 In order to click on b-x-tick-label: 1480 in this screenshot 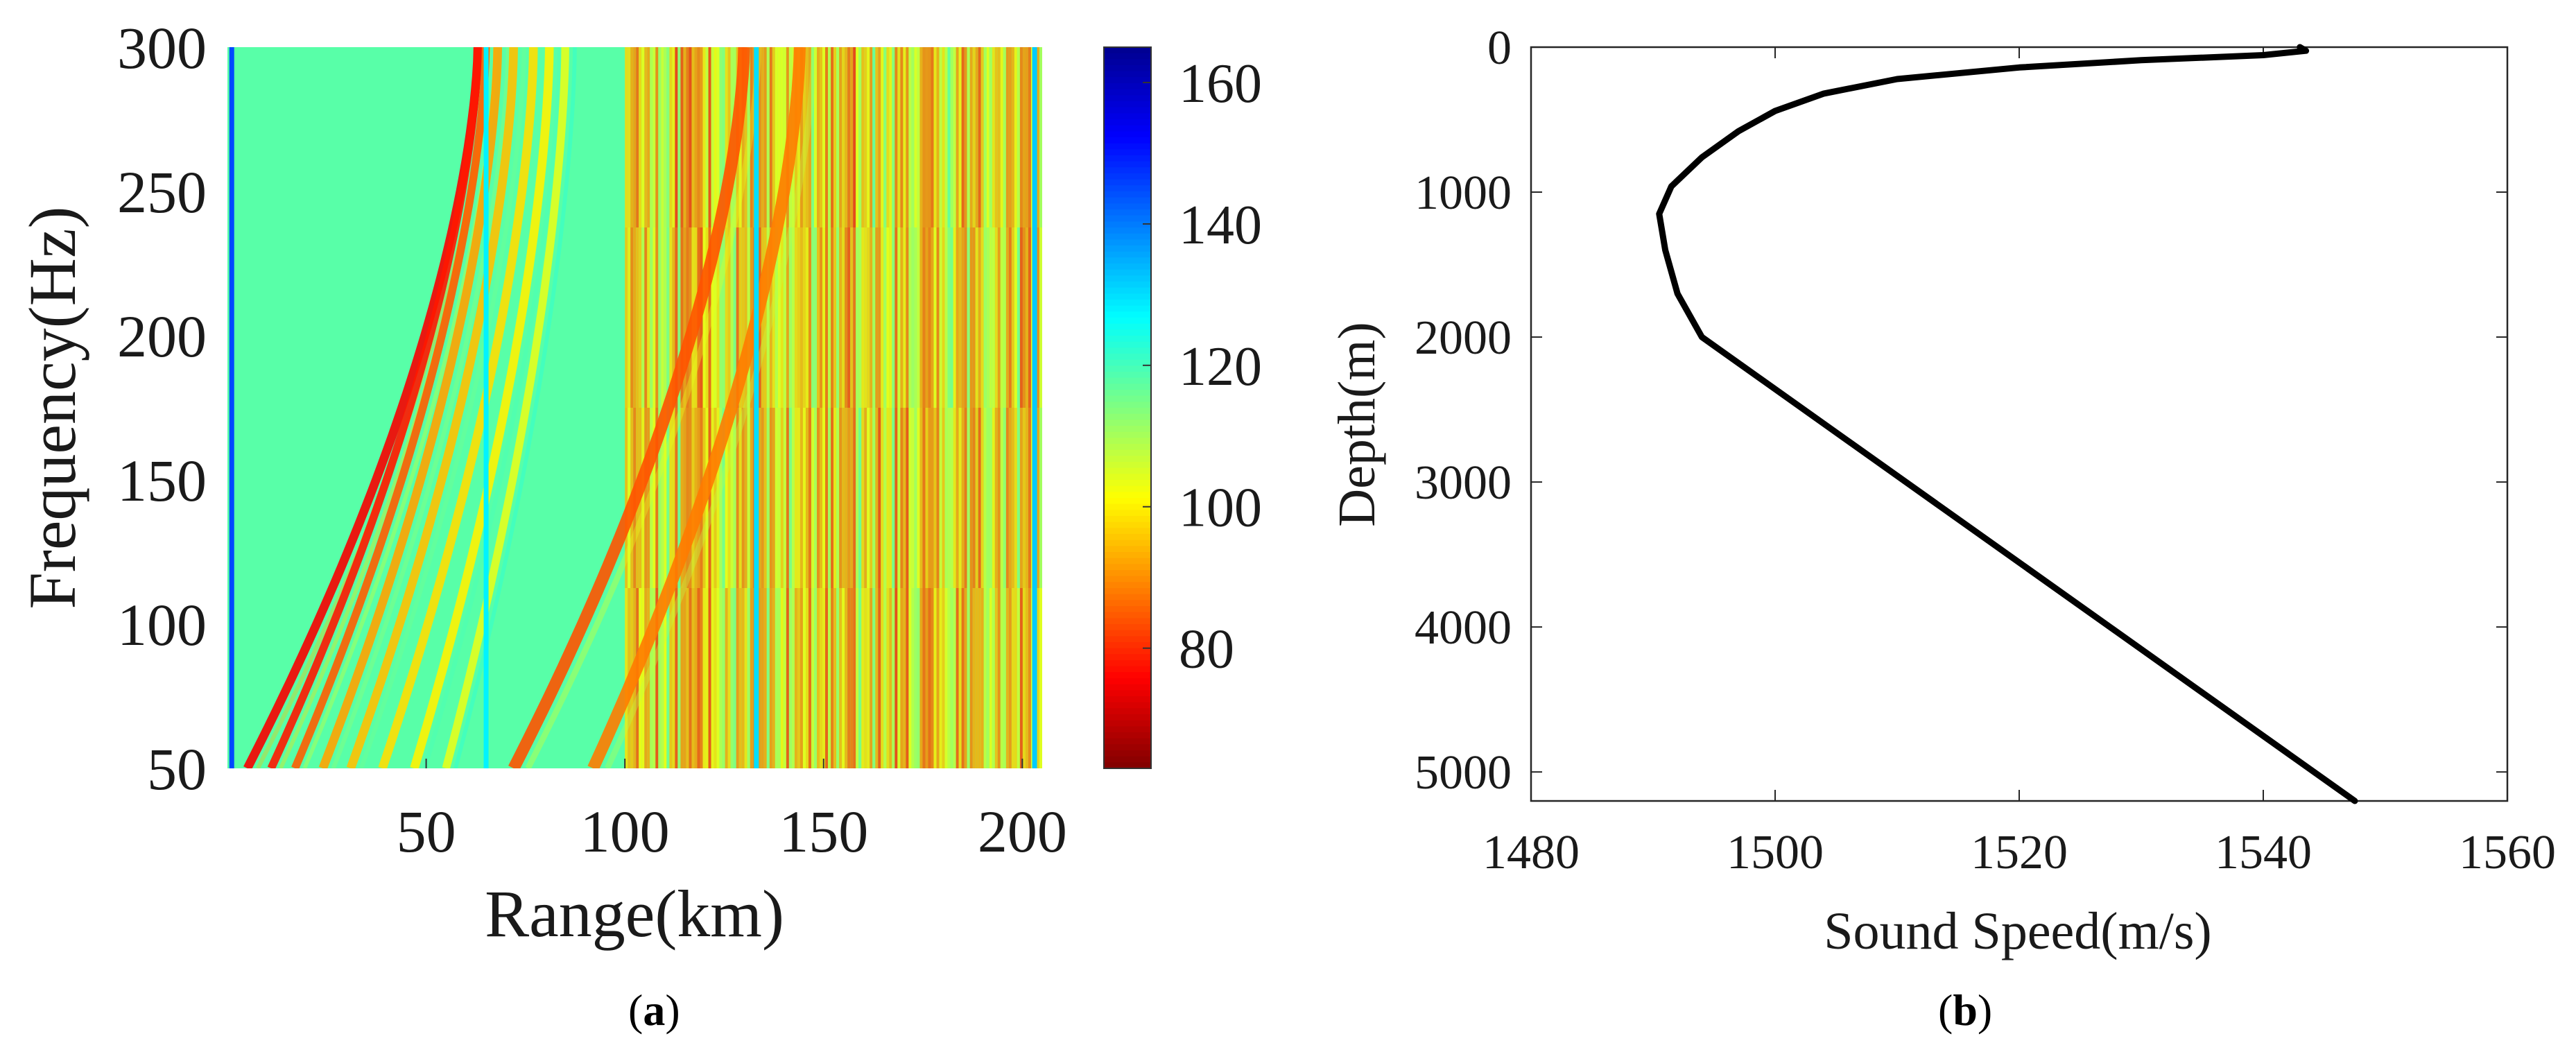, I will do `click(1531, 852)`.